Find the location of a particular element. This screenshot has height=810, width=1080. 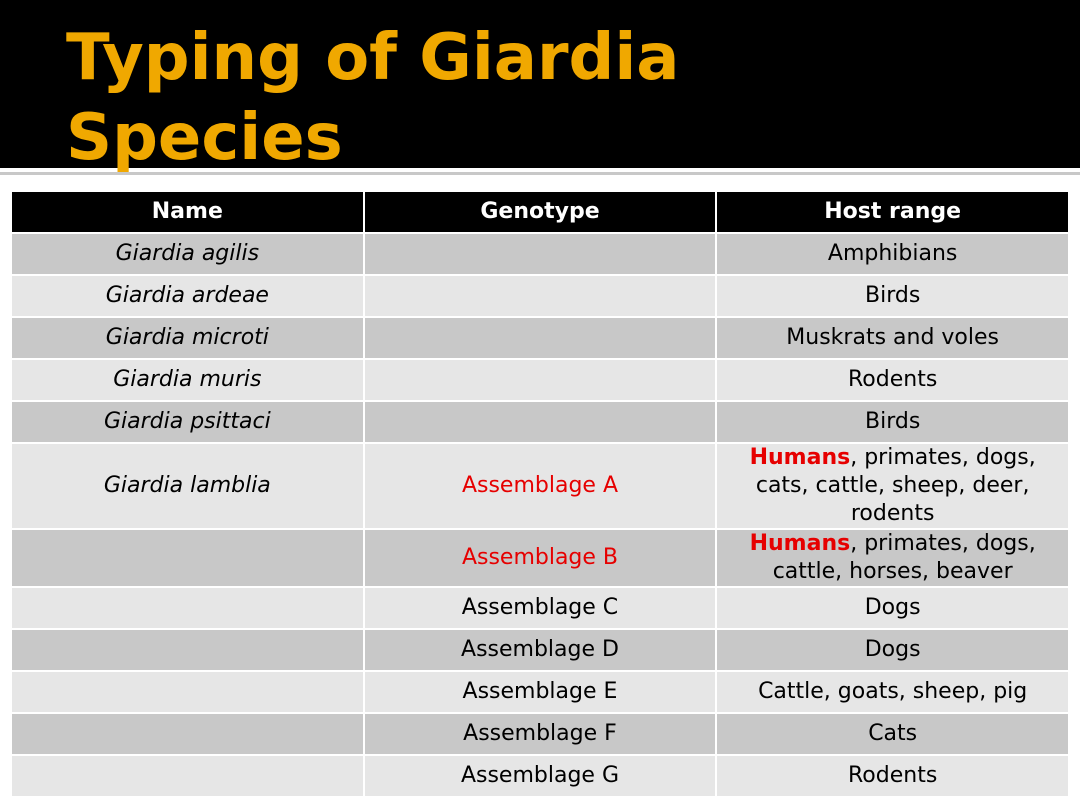

species-name: Giardia ardeae is located at coordinates (187, 296).